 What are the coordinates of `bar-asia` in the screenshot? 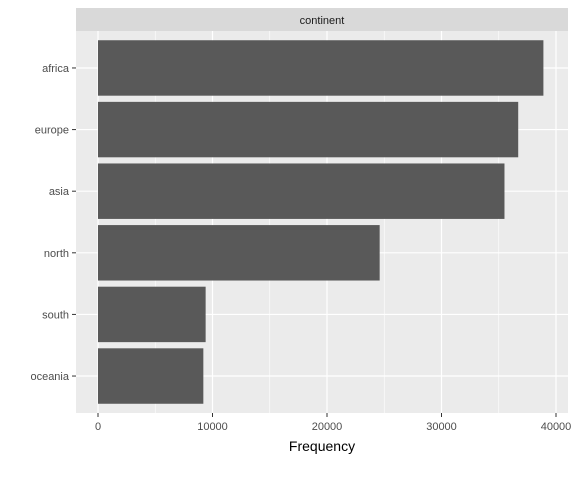 It's located at (301, 191).